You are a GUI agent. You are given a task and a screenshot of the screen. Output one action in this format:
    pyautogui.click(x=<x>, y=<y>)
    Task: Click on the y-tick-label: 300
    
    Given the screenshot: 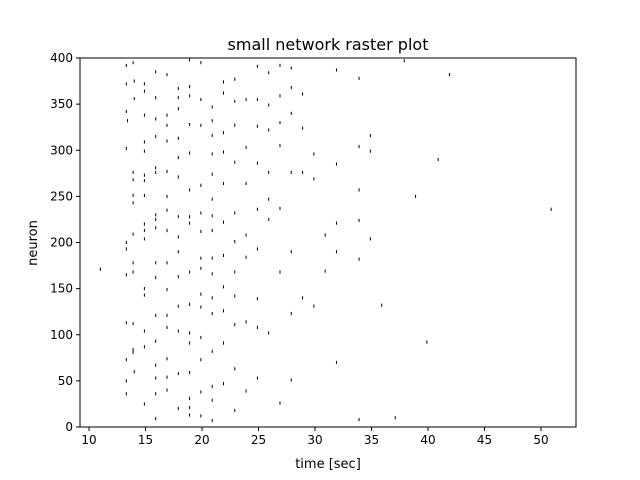 What is the action you would take?
    pyautogui.click(x=61, y=150)
    